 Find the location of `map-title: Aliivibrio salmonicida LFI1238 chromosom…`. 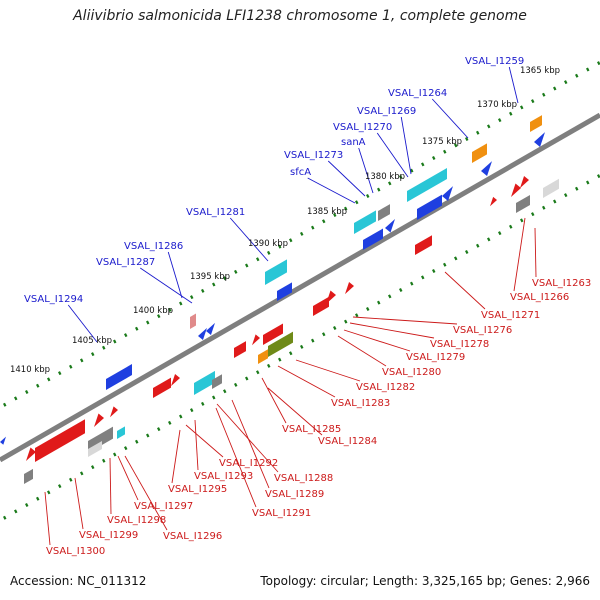

map-title: Aliivibrio salmonicida LFI1238 chromosom… is located at coordinates (300, 16).